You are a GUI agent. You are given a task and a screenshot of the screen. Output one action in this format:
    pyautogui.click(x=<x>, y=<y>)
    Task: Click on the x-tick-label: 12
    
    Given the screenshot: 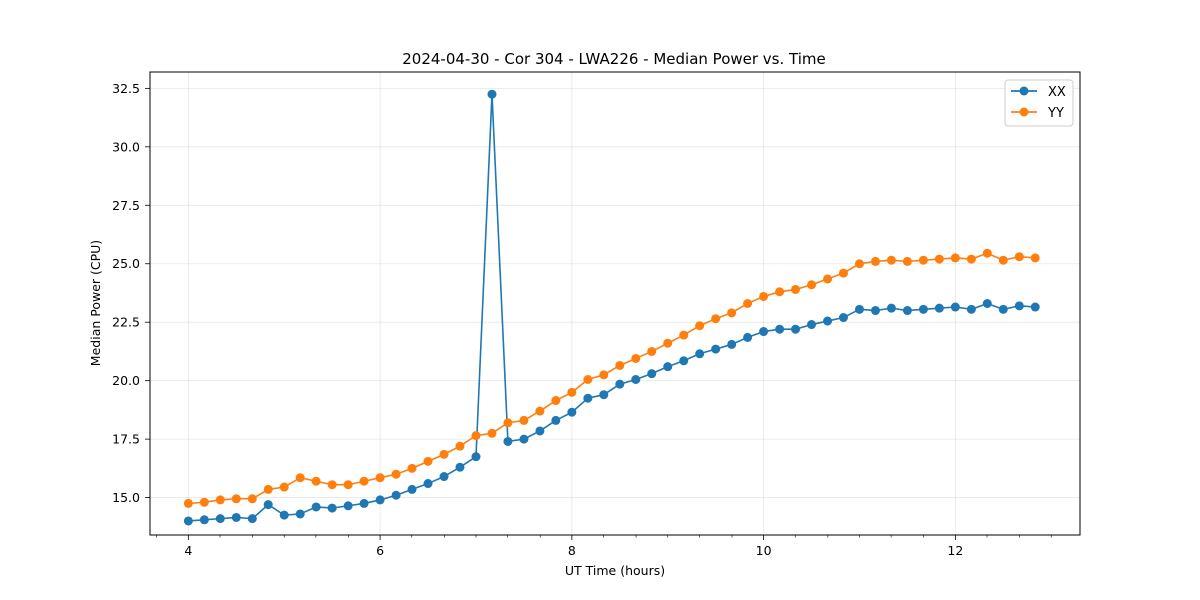 What is the action you would take?
    pyautogui.click(x=955, y=550)
    